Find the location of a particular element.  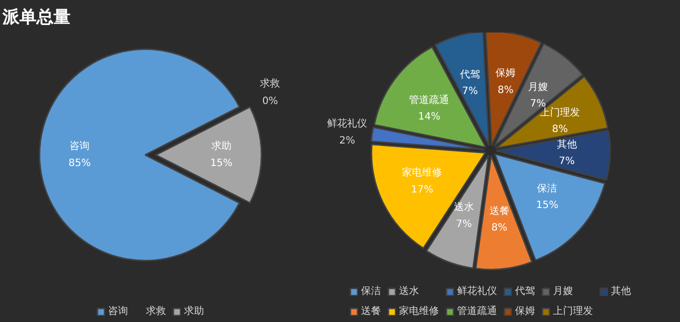

legend-label: 鲜花礼仪 is located at coordinates (477, 291).